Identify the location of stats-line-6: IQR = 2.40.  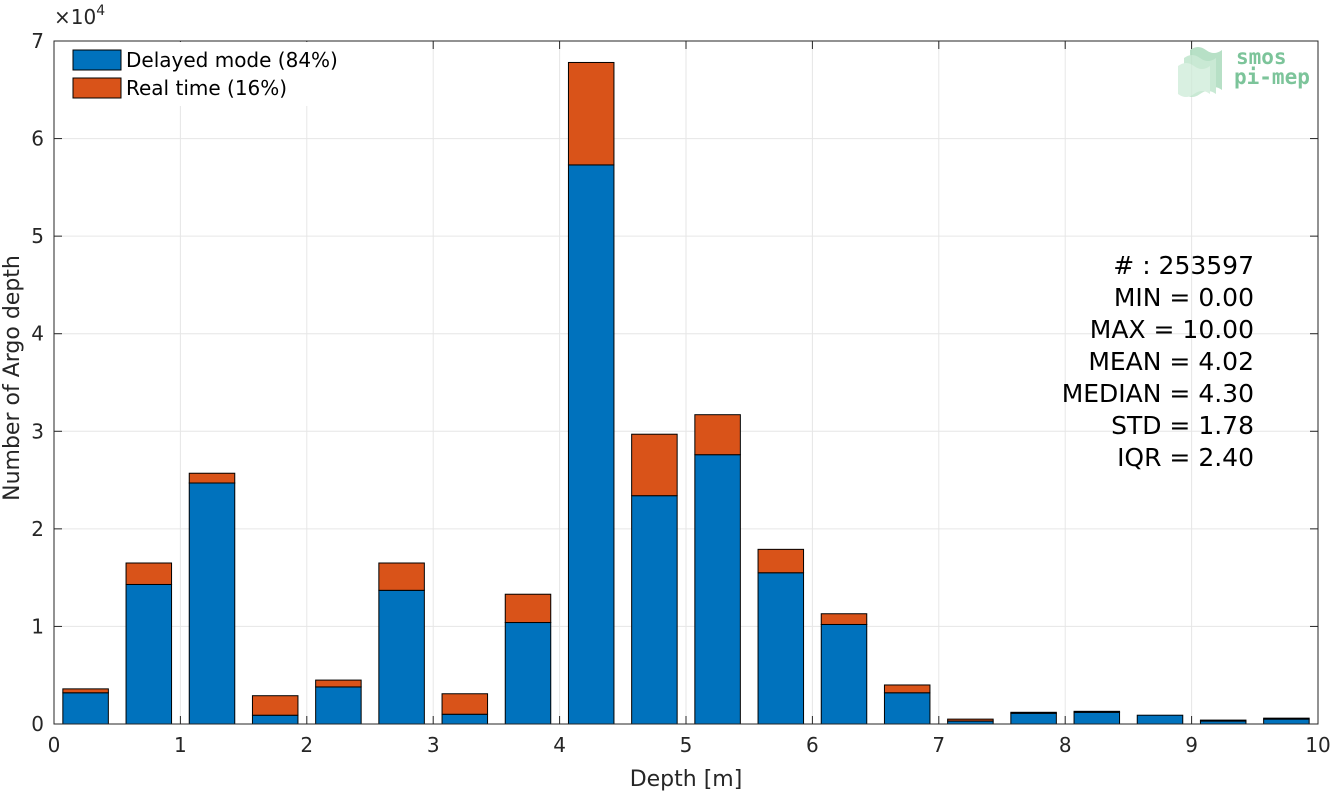
(1185, 457).